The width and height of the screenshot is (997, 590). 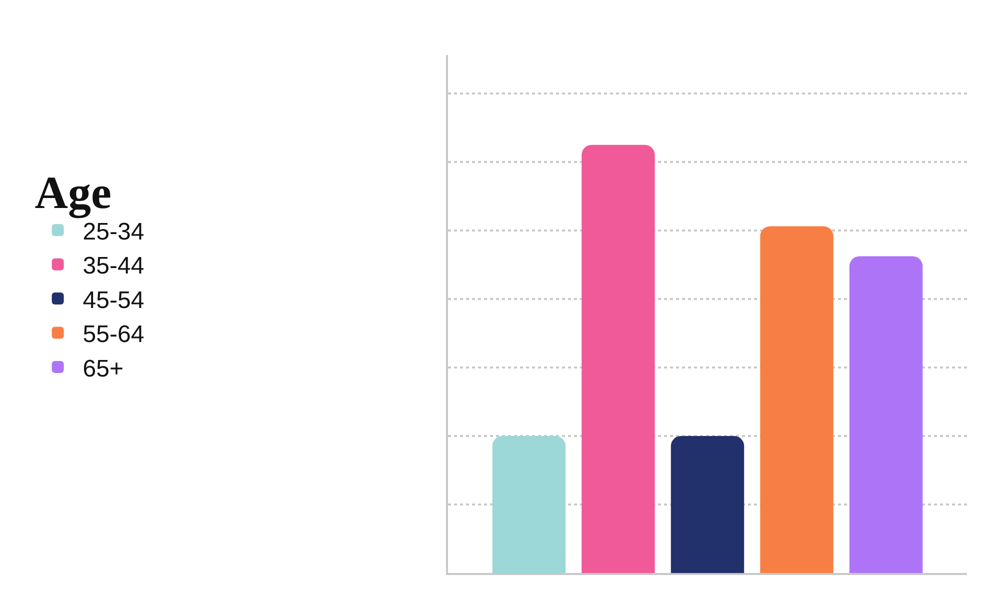 I want to click on legend-label: 45-54, so click(x=113, y=300).